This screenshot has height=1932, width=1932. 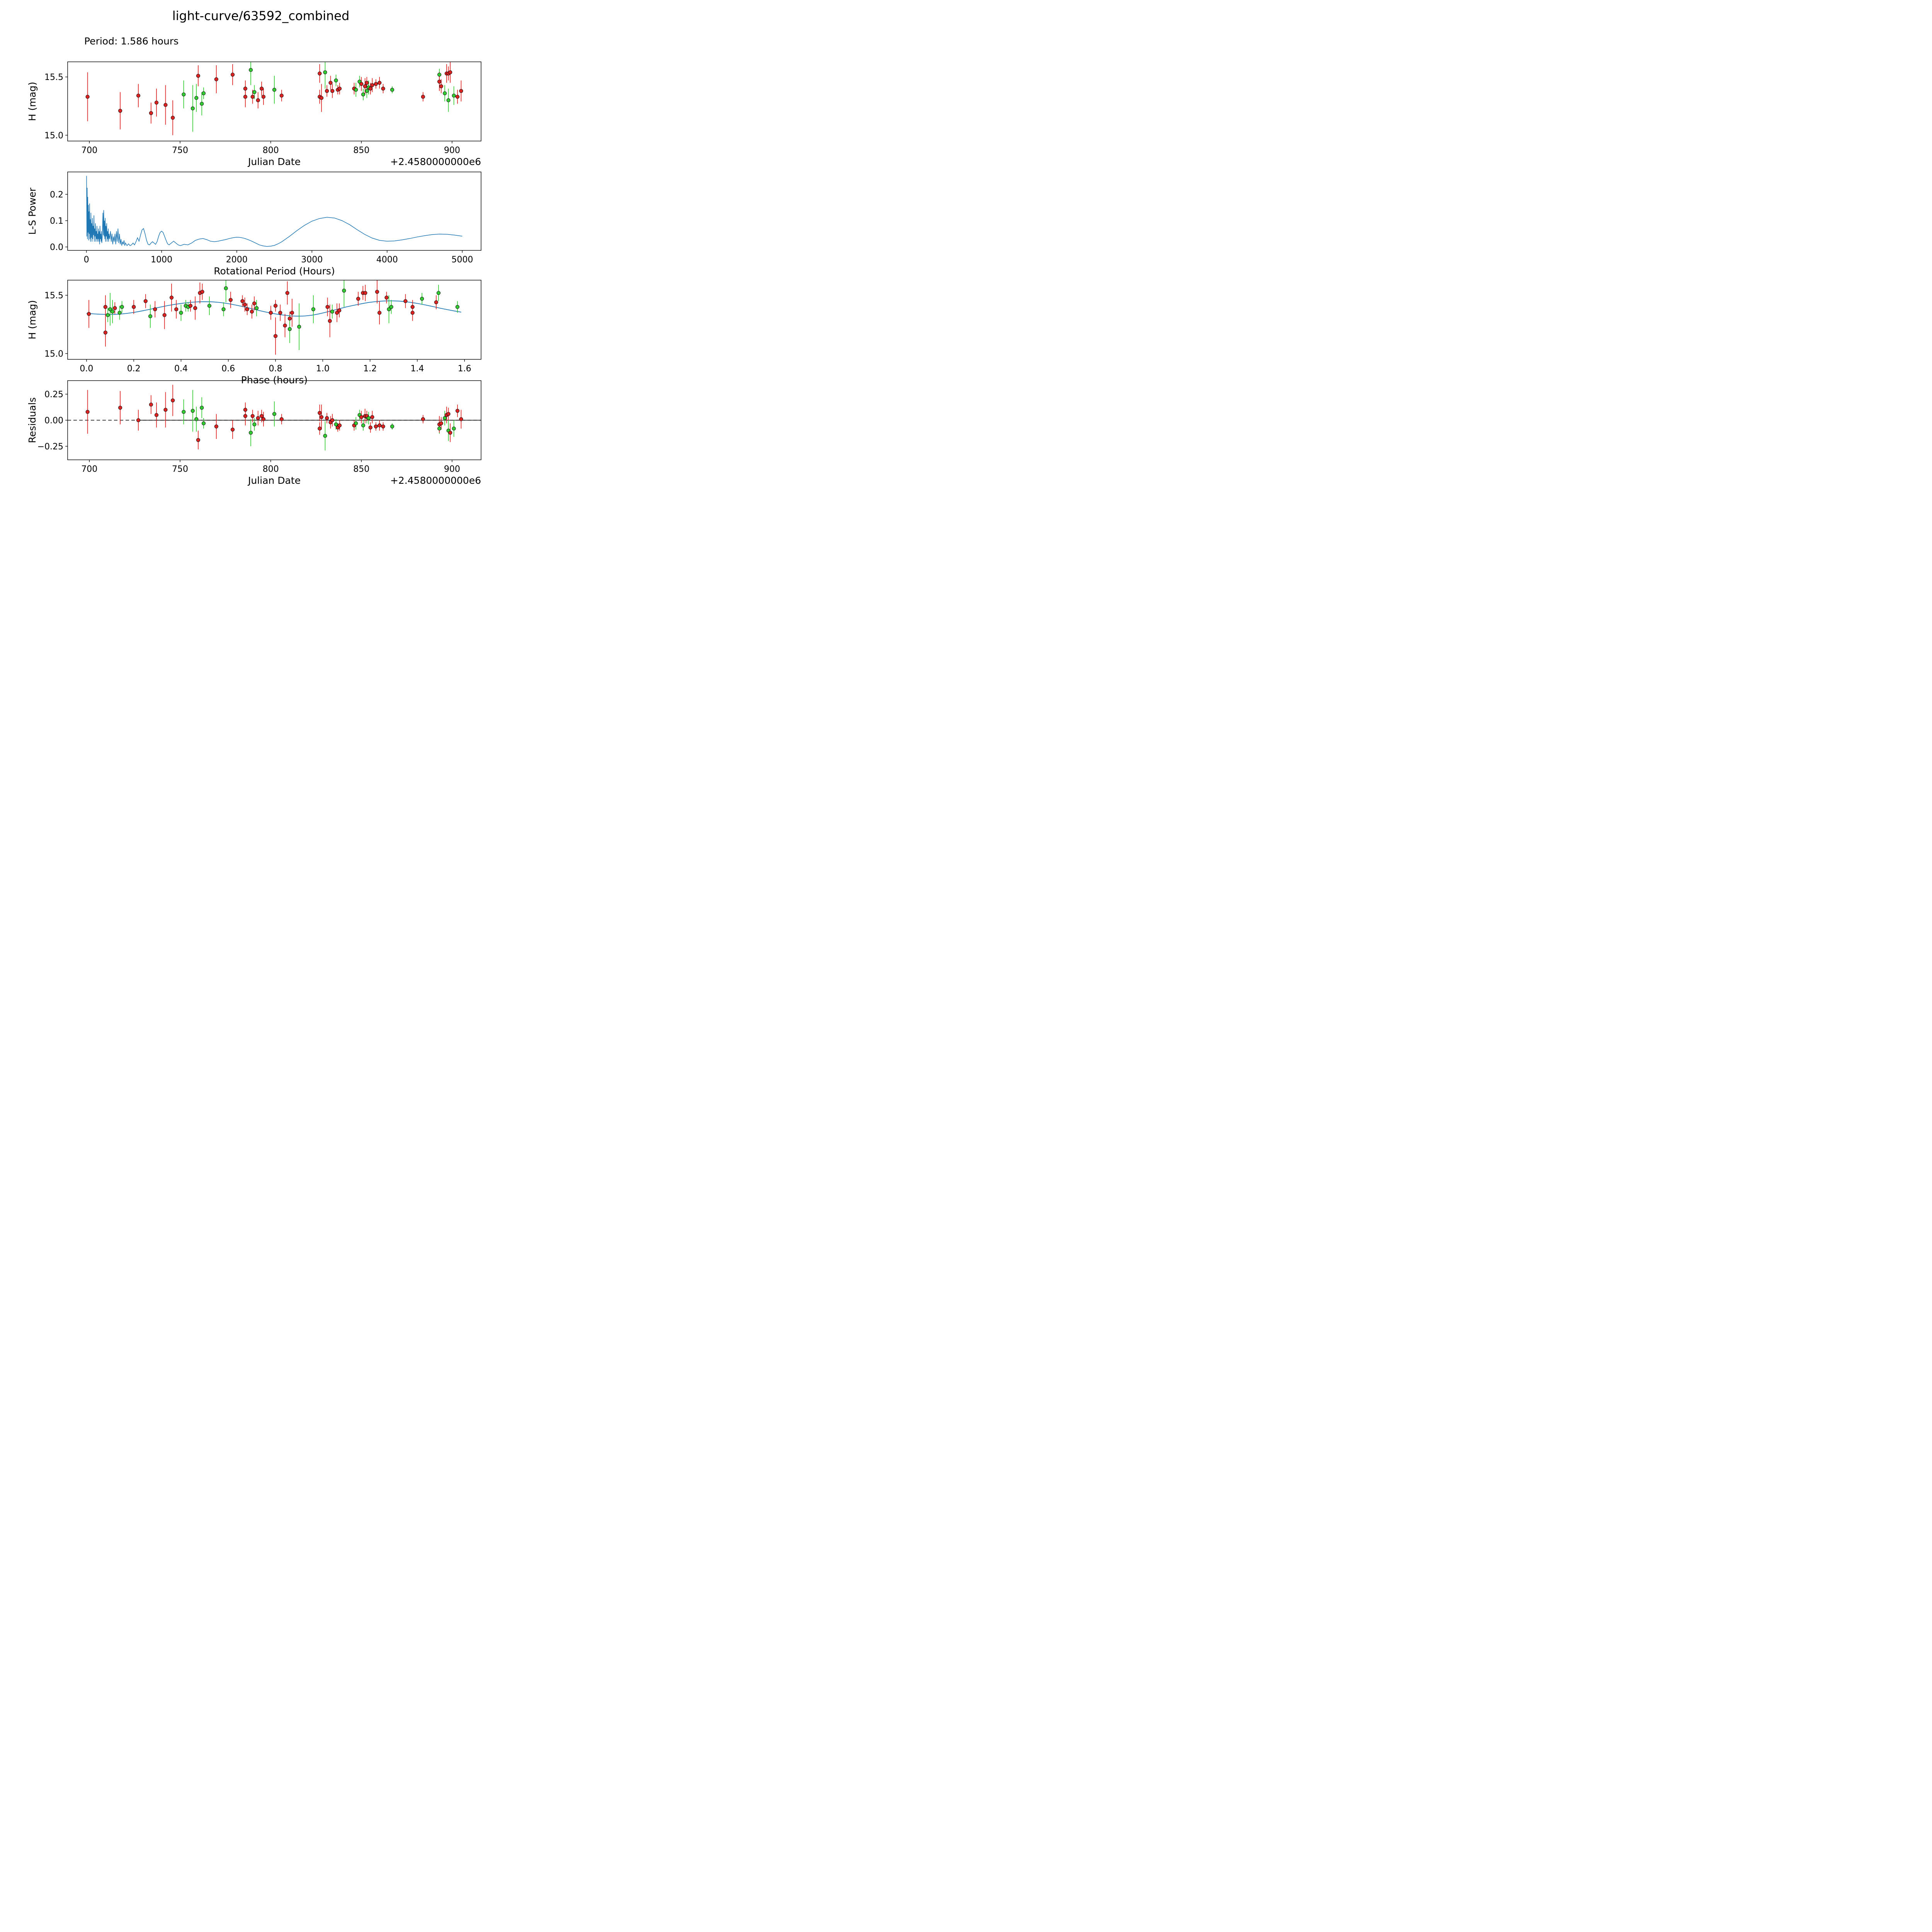 What do you see at coordinates (323, 369) in the screenshot?
I see `x-tick-label: 1.0` at bounding box center [323, 369].